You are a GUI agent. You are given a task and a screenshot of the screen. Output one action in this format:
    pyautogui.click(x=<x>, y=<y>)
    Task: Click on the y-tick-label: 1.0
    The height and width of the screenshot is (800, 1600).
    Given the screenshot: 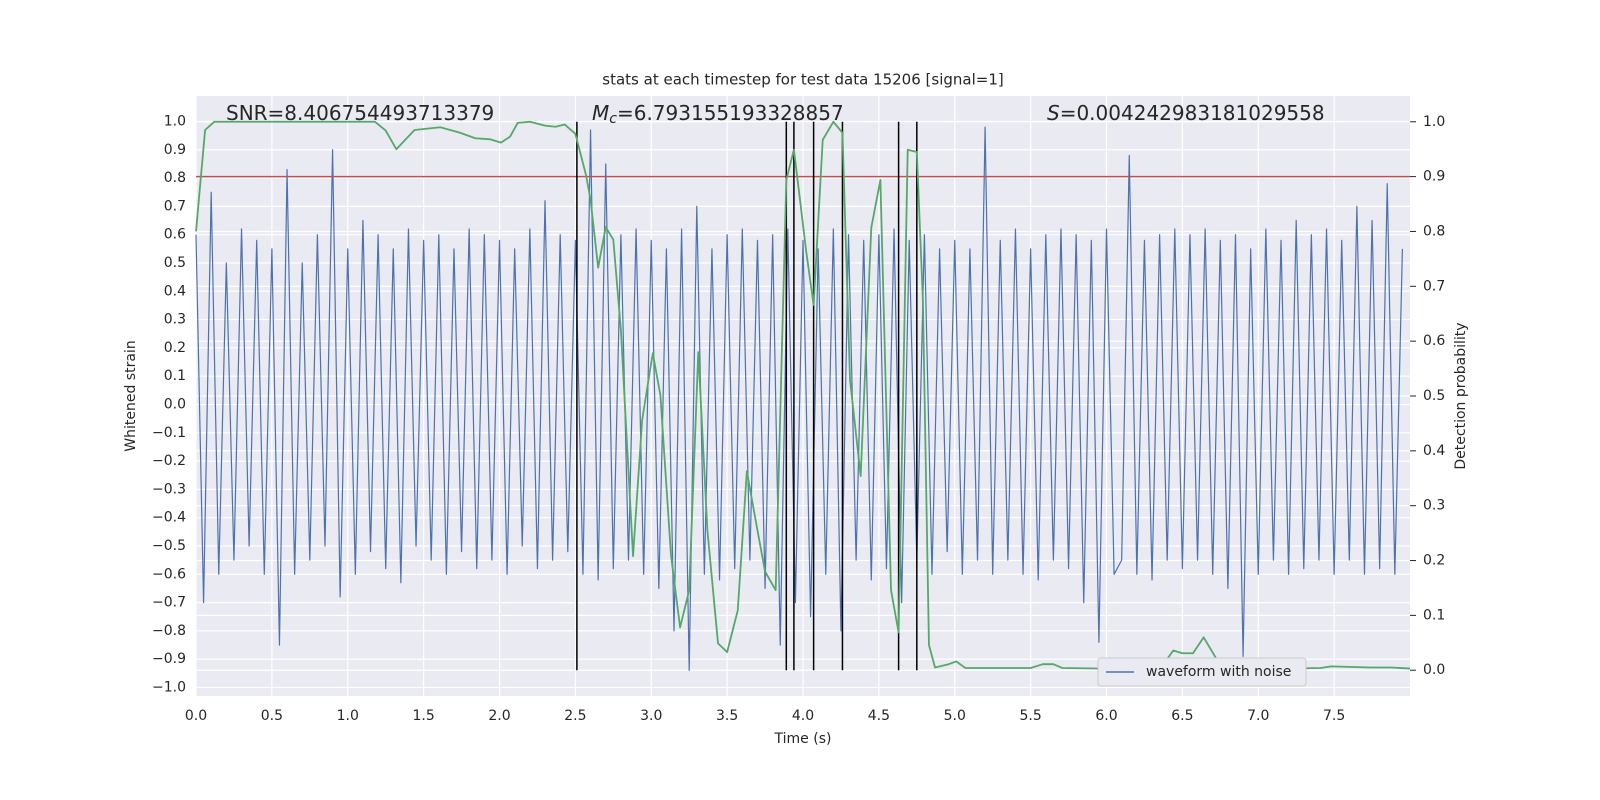 What is the action you would take?
    pyautogui.click(x=175, y=121)
    